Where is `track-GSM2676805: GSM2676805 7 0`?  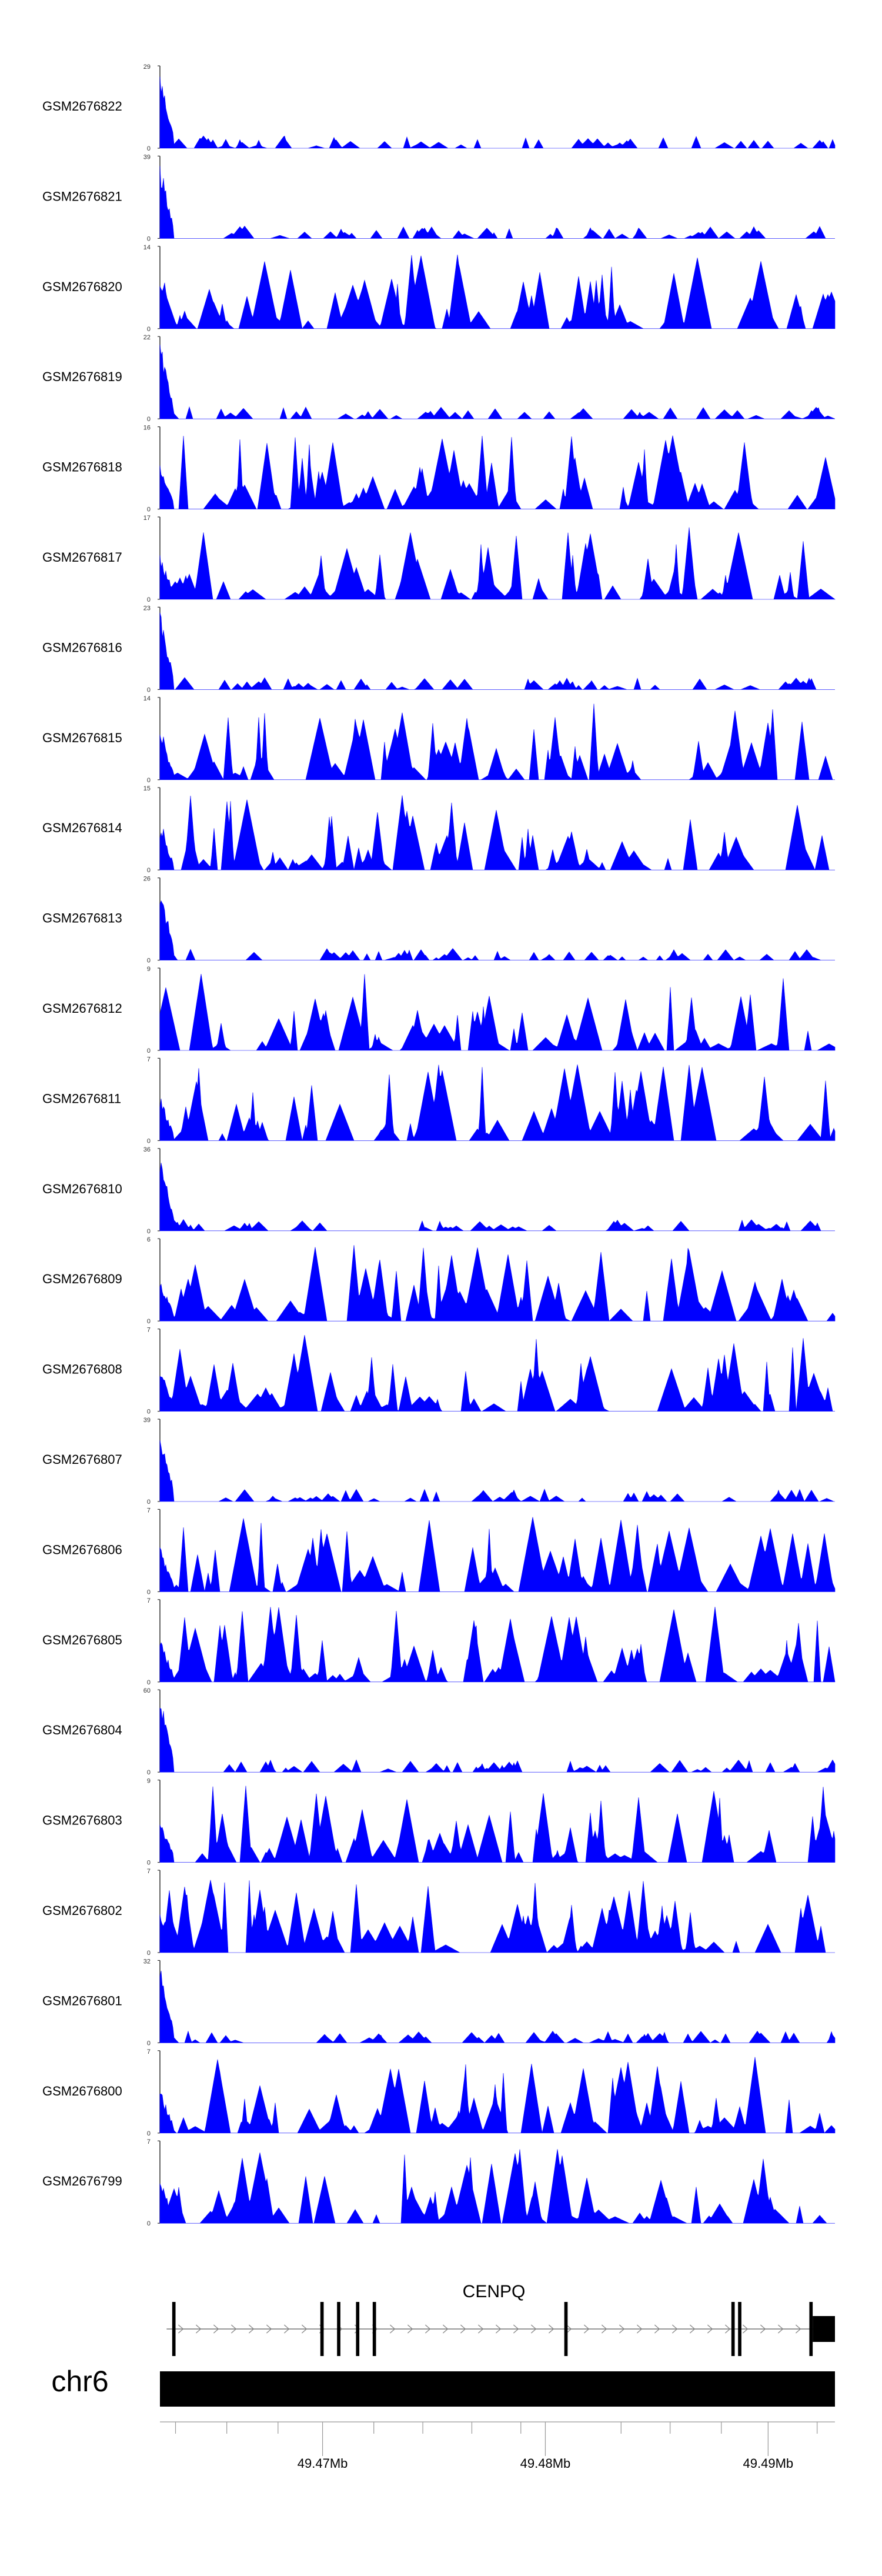
track-GSM2676805: GSM2676805 7 0 is located at coordinates (439, 1641).